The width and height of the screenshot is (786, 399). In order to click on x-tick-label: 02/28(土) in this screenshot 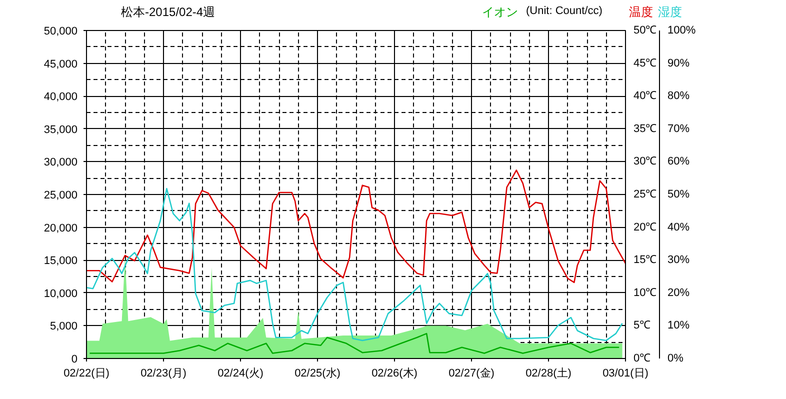, I will do `click(549, 373)`.